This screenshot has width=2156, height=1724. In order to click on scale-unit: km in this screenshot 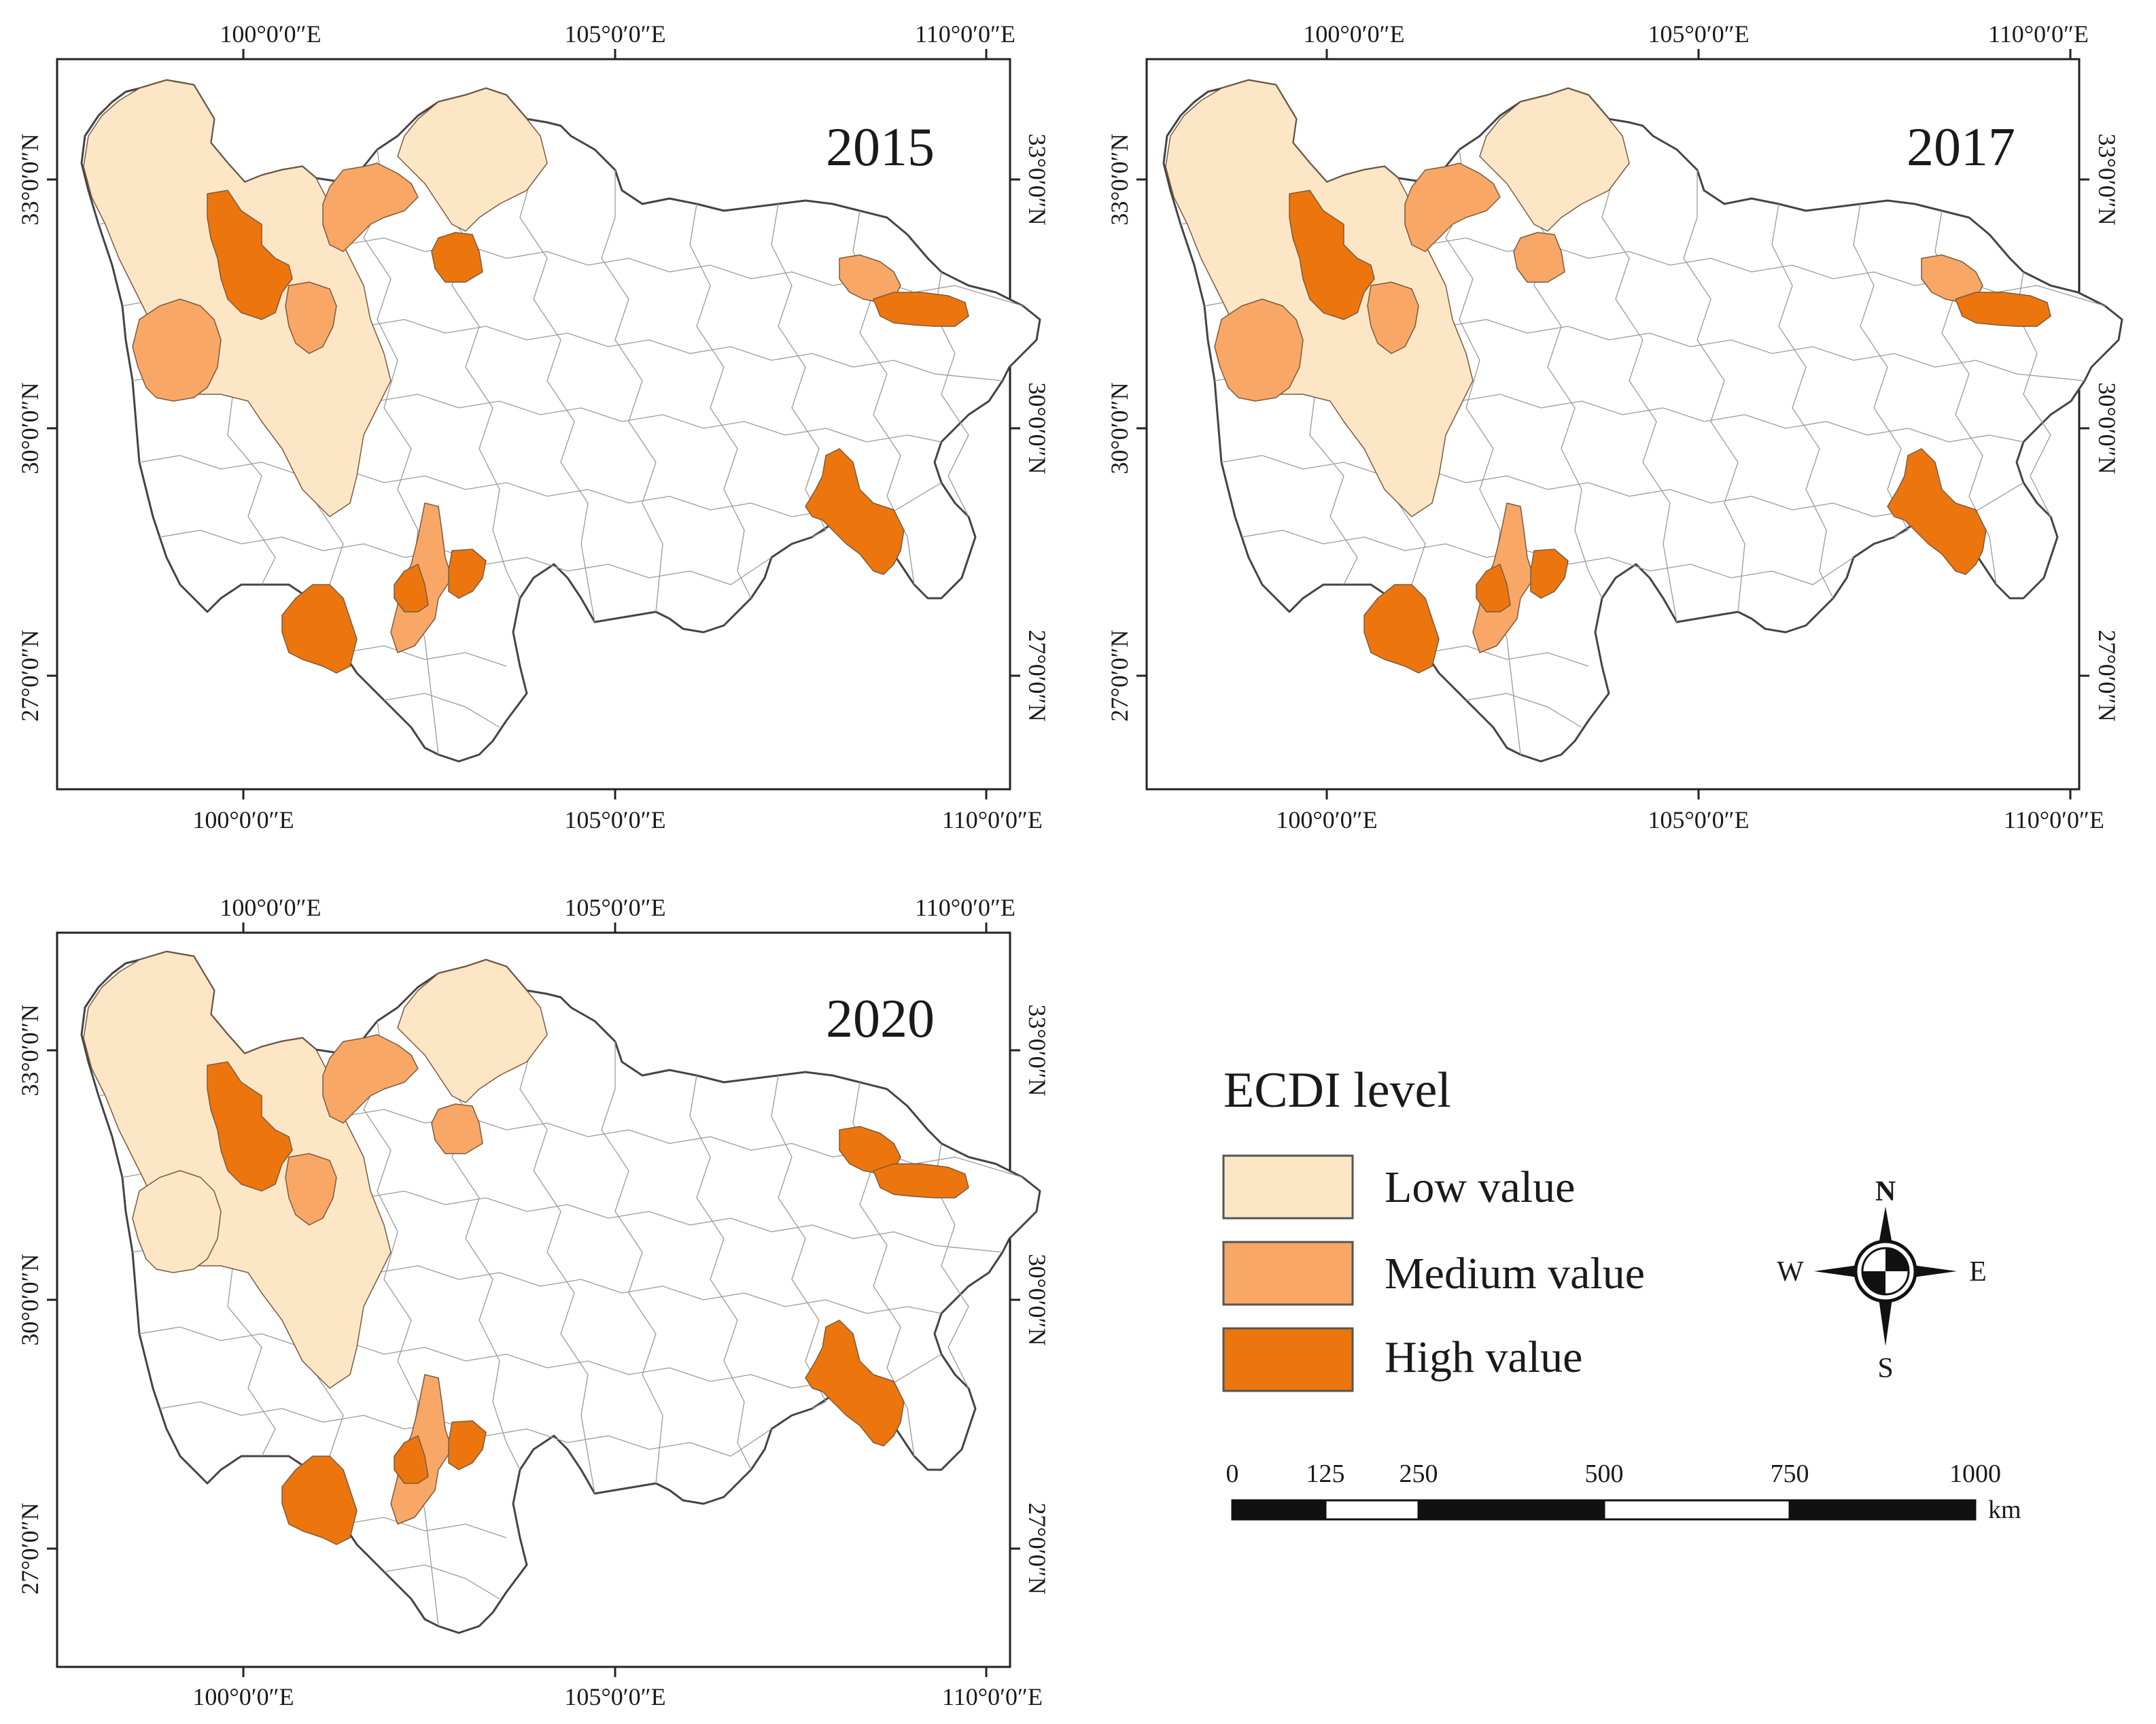, I will do `click(2004, 1510)`.